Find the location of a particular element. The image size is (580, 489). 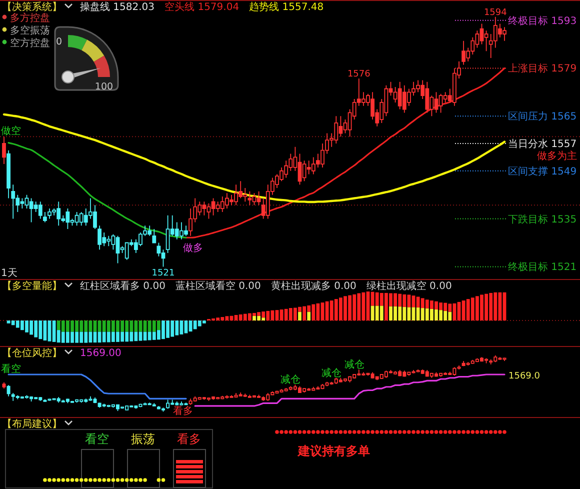

text: 1569.0 is located at coordinates (524, 377).